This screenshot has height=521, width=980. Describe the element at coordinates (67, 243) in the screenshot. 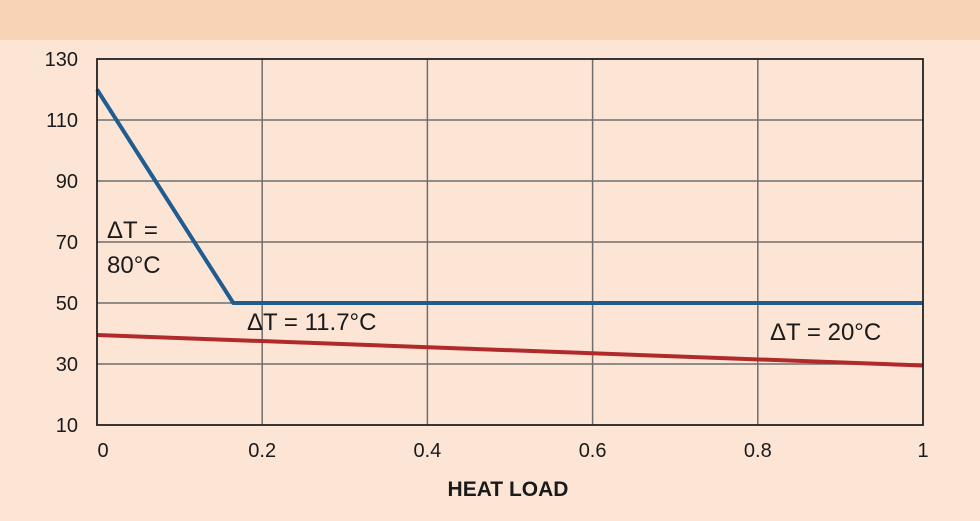

I see `y-tick-label: 70` at that location.